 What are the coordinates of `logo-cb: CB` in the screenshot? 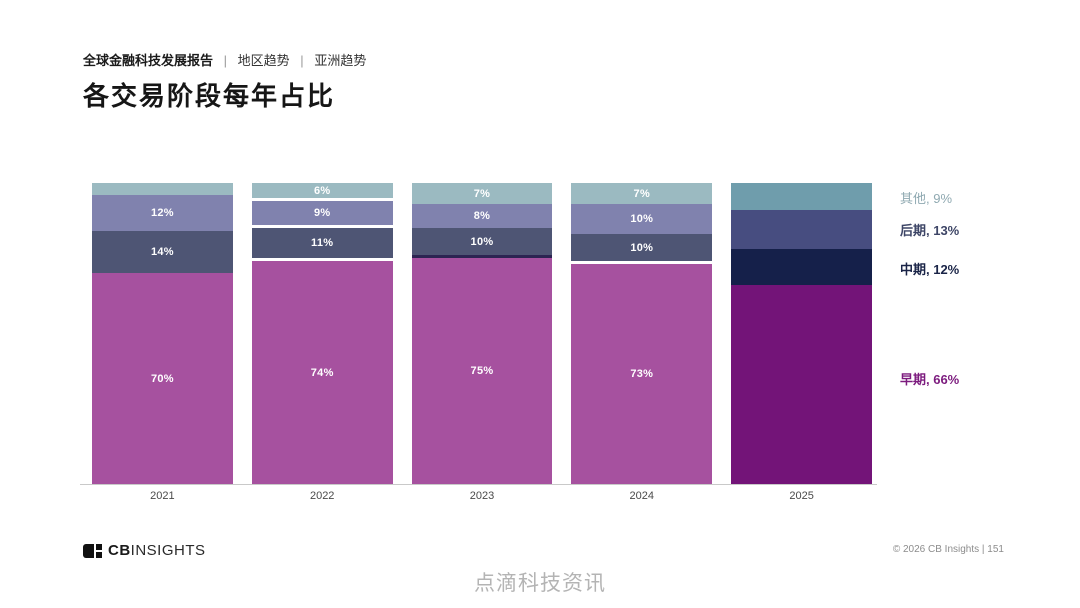 It's located at (119, 550).